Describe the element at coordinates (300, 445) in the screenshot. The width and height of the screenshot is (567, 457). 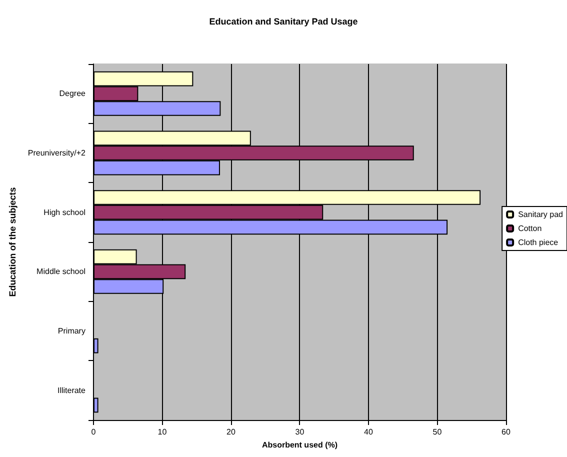
I see `x-axis-title: Absorbent used (%)` at that location.